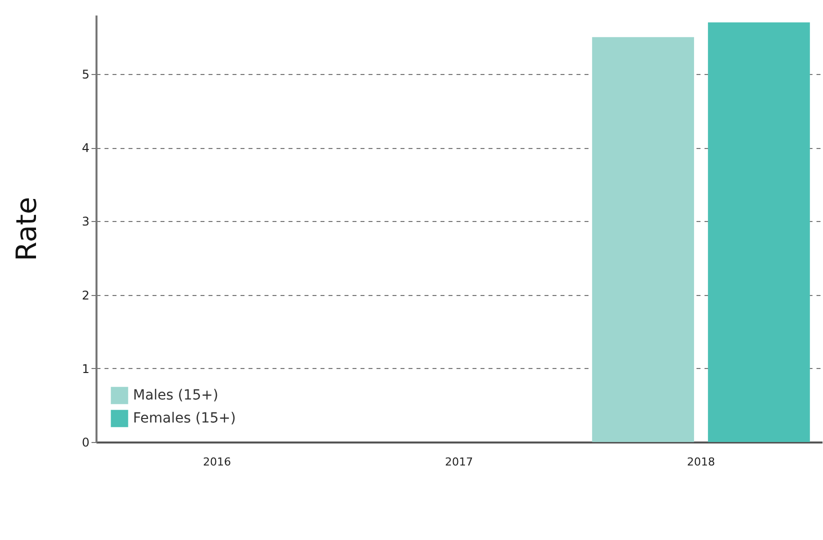 This screenshot has width=823, height=540. What do you see at coordinates (26, 229) in the screenshot?
I see `y-axis-title: Rate` at bounding box center [26, 229].